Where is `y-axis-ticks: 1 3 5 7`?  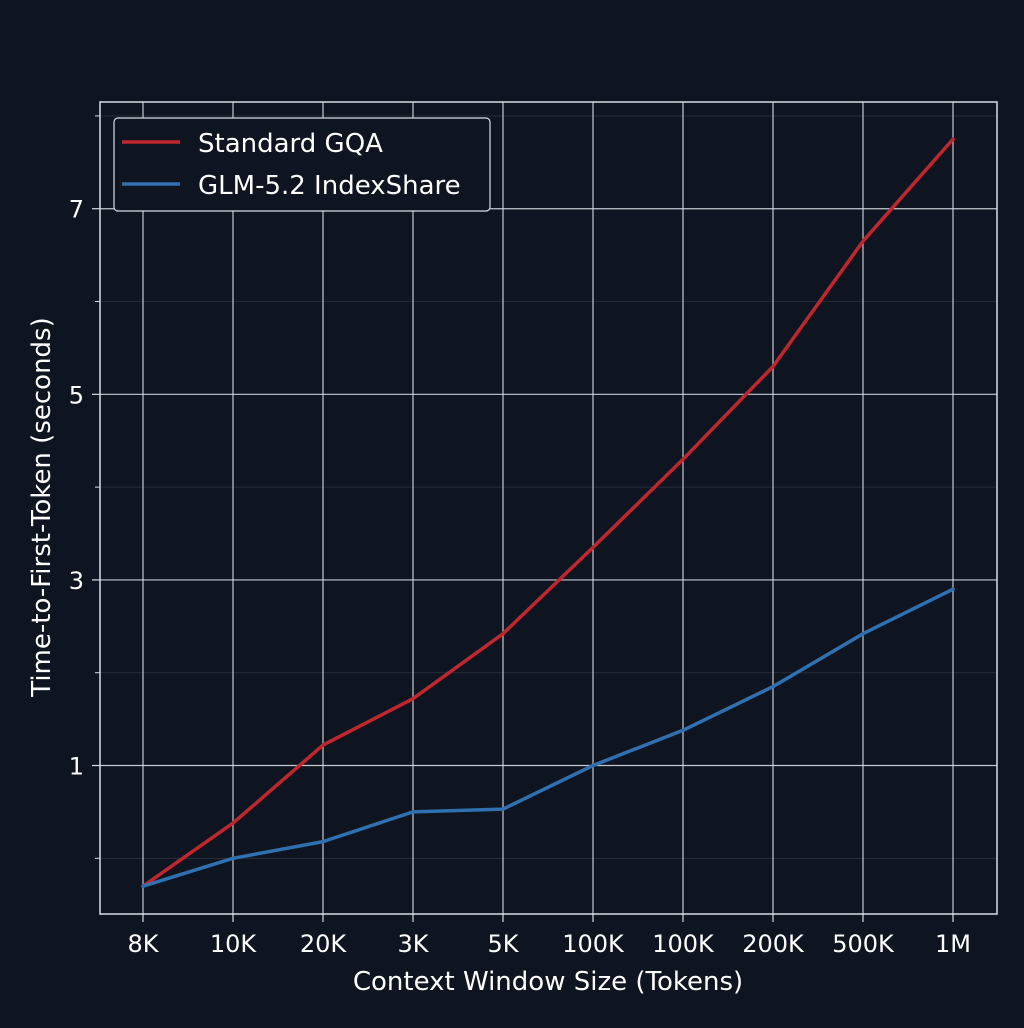 y-axis-ticks: 1 3 5 7 is located at coordinates (84, 487).